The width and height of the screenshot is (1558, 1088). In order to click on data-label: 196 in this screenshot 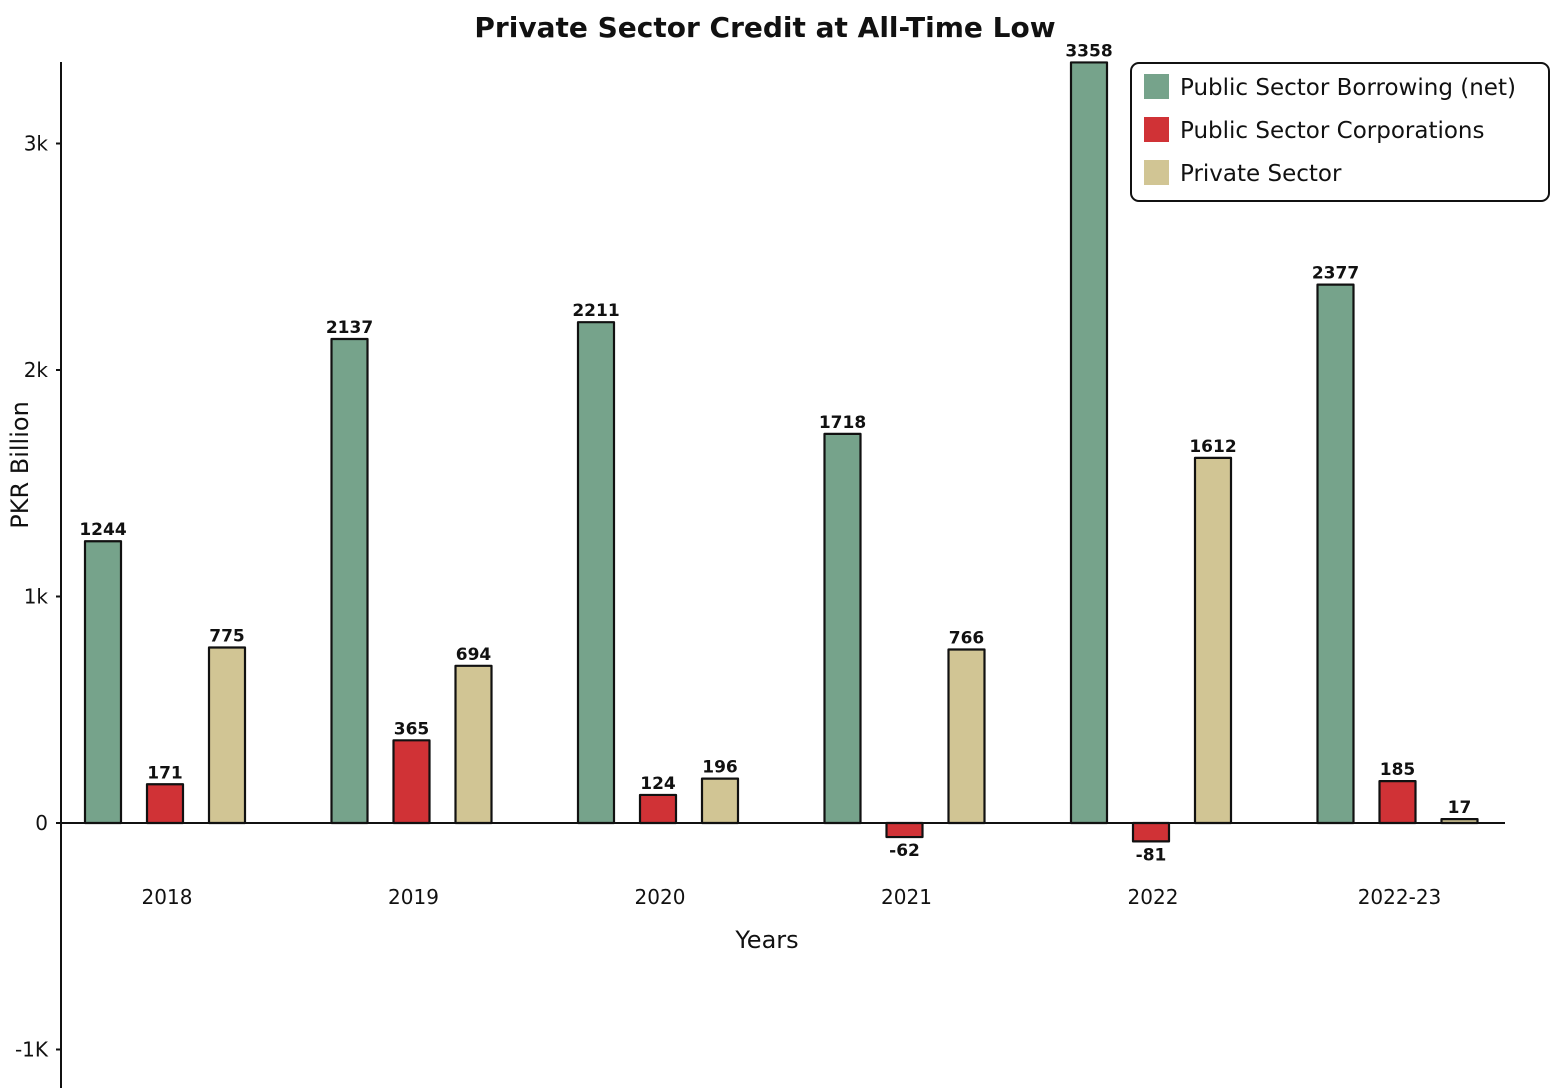, I will do `click(720, 768)`.